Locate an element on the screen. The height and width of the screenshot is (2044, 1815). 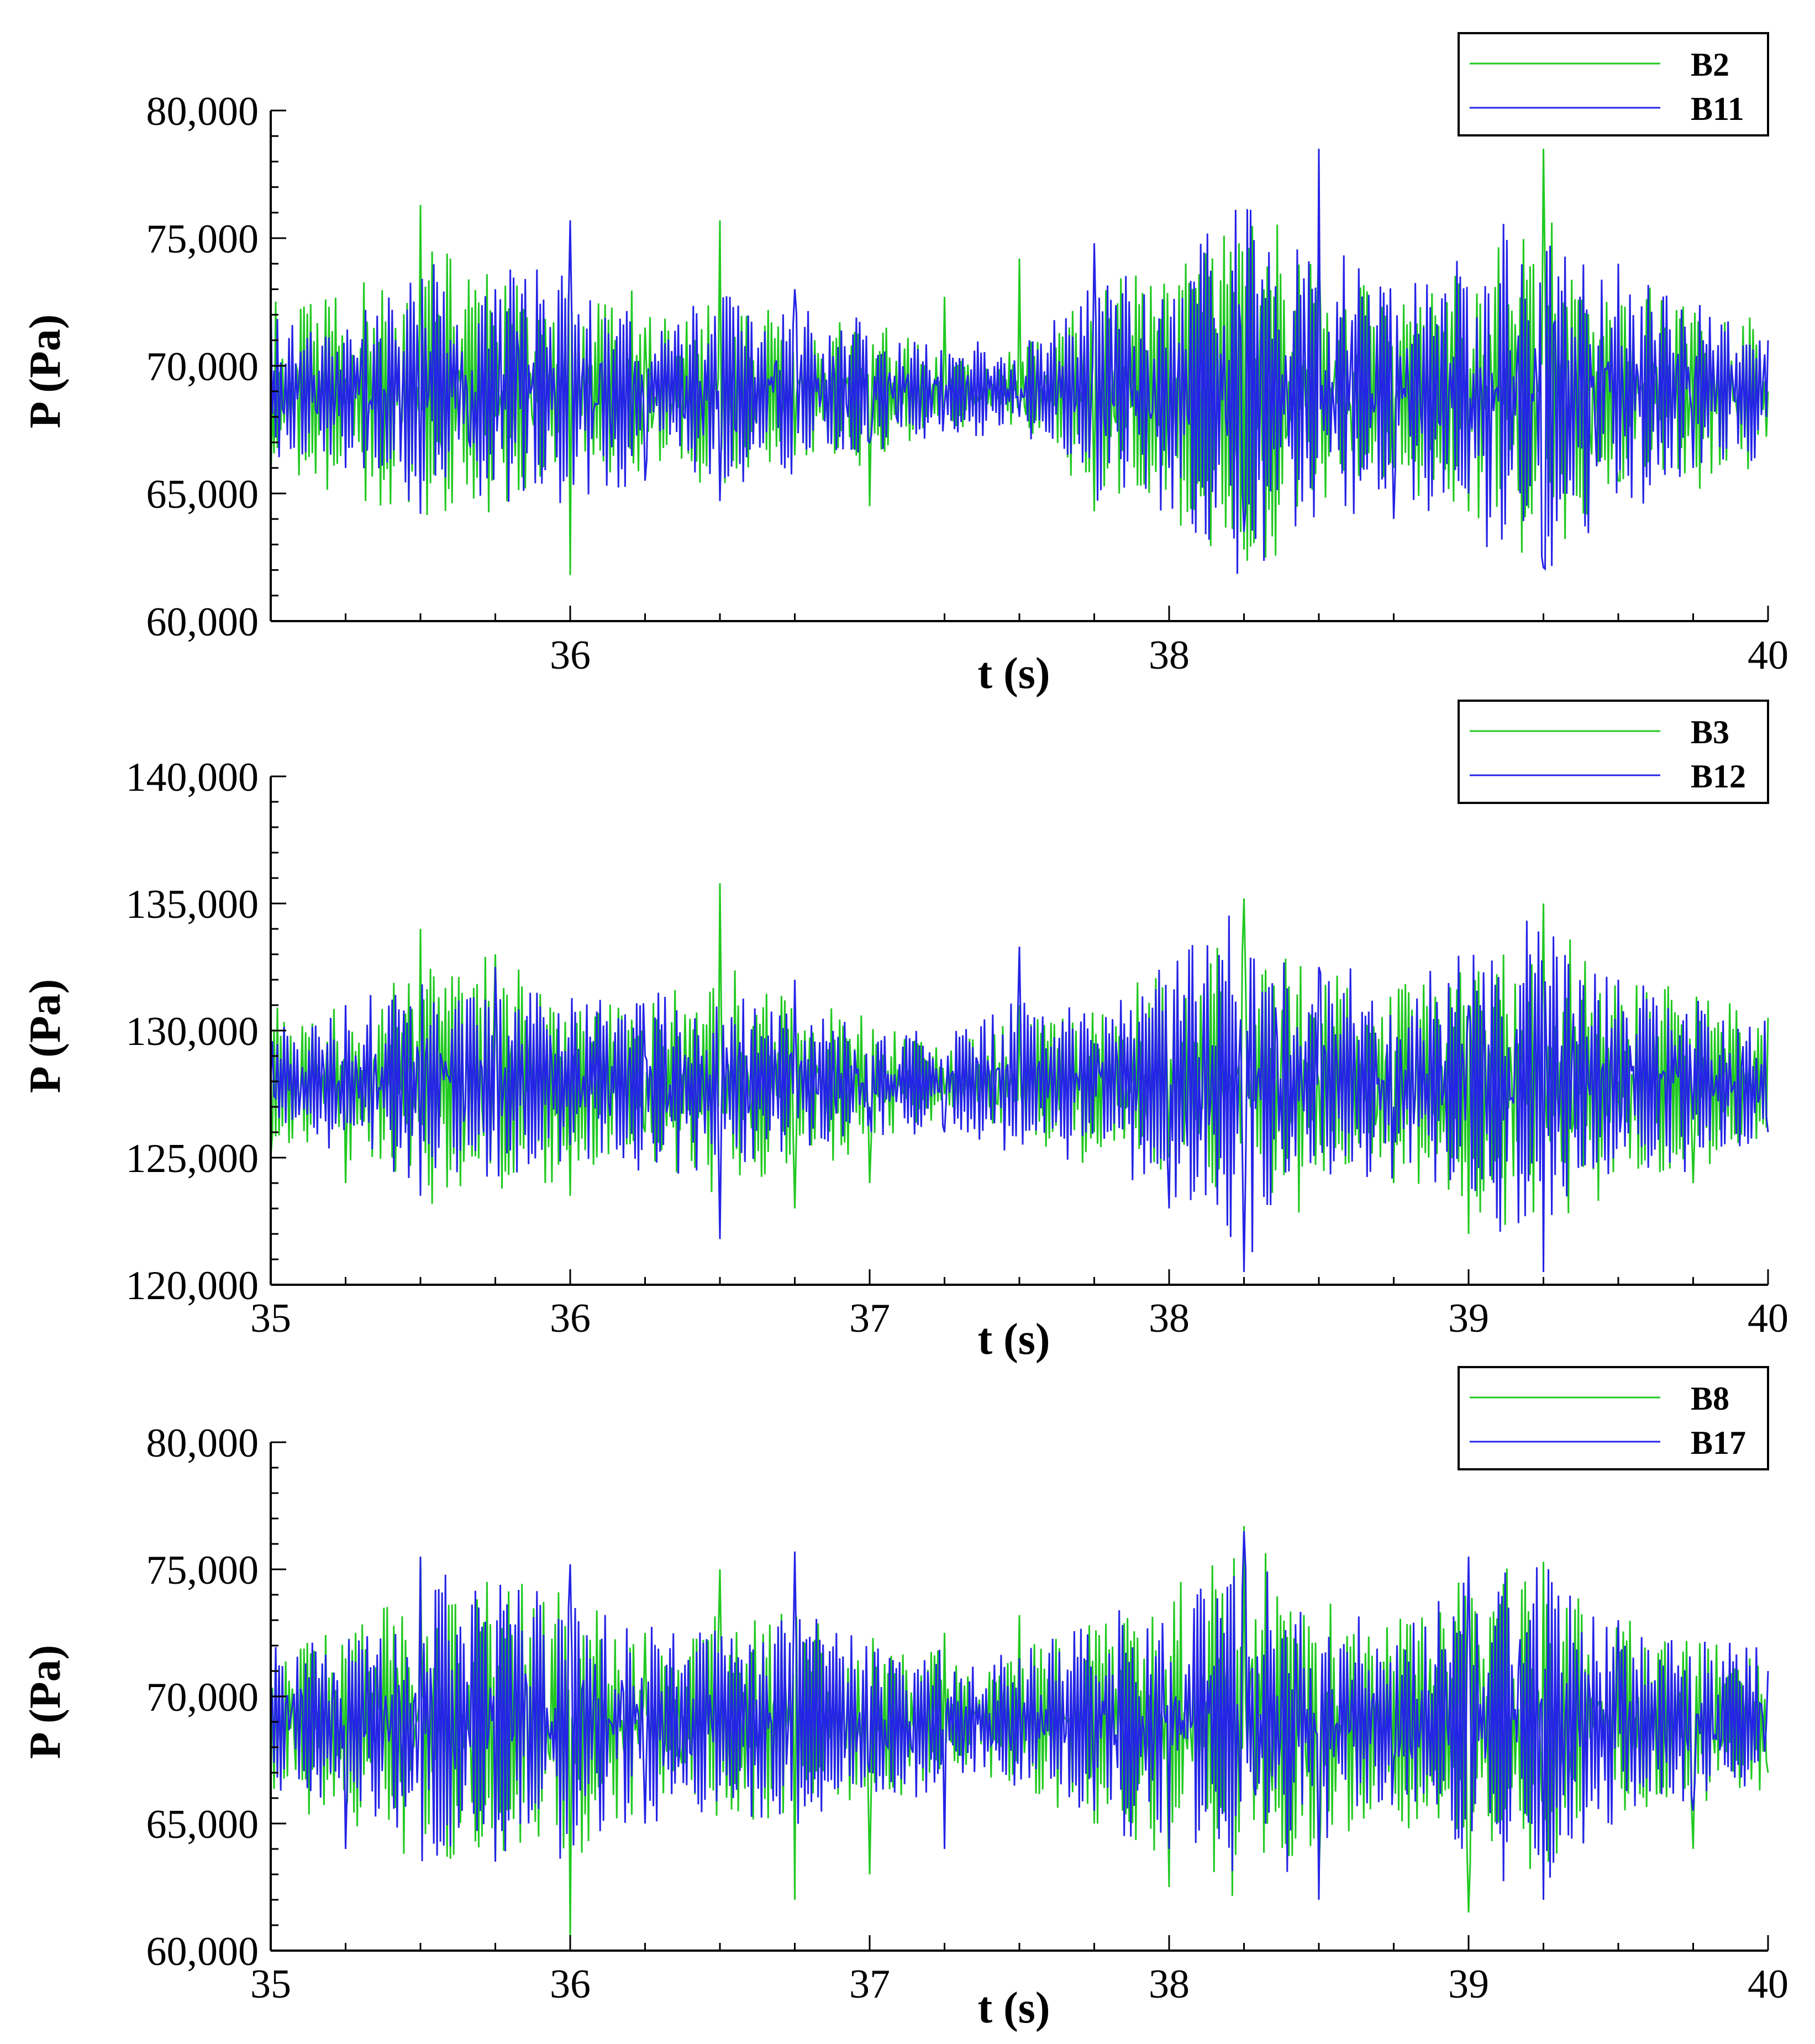
legend-label-b17: B17 is located at coordinates (1718, 1443).